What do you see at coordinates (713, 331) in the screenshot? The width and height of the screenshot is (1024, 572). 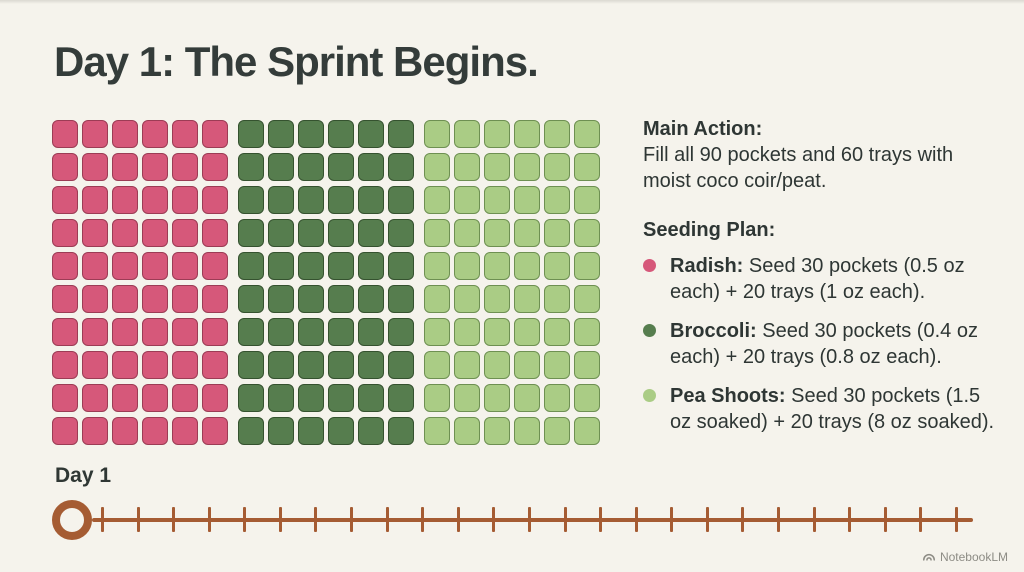 I see `legend-item-name: Broccoli:` at bounding box center [713, 331].